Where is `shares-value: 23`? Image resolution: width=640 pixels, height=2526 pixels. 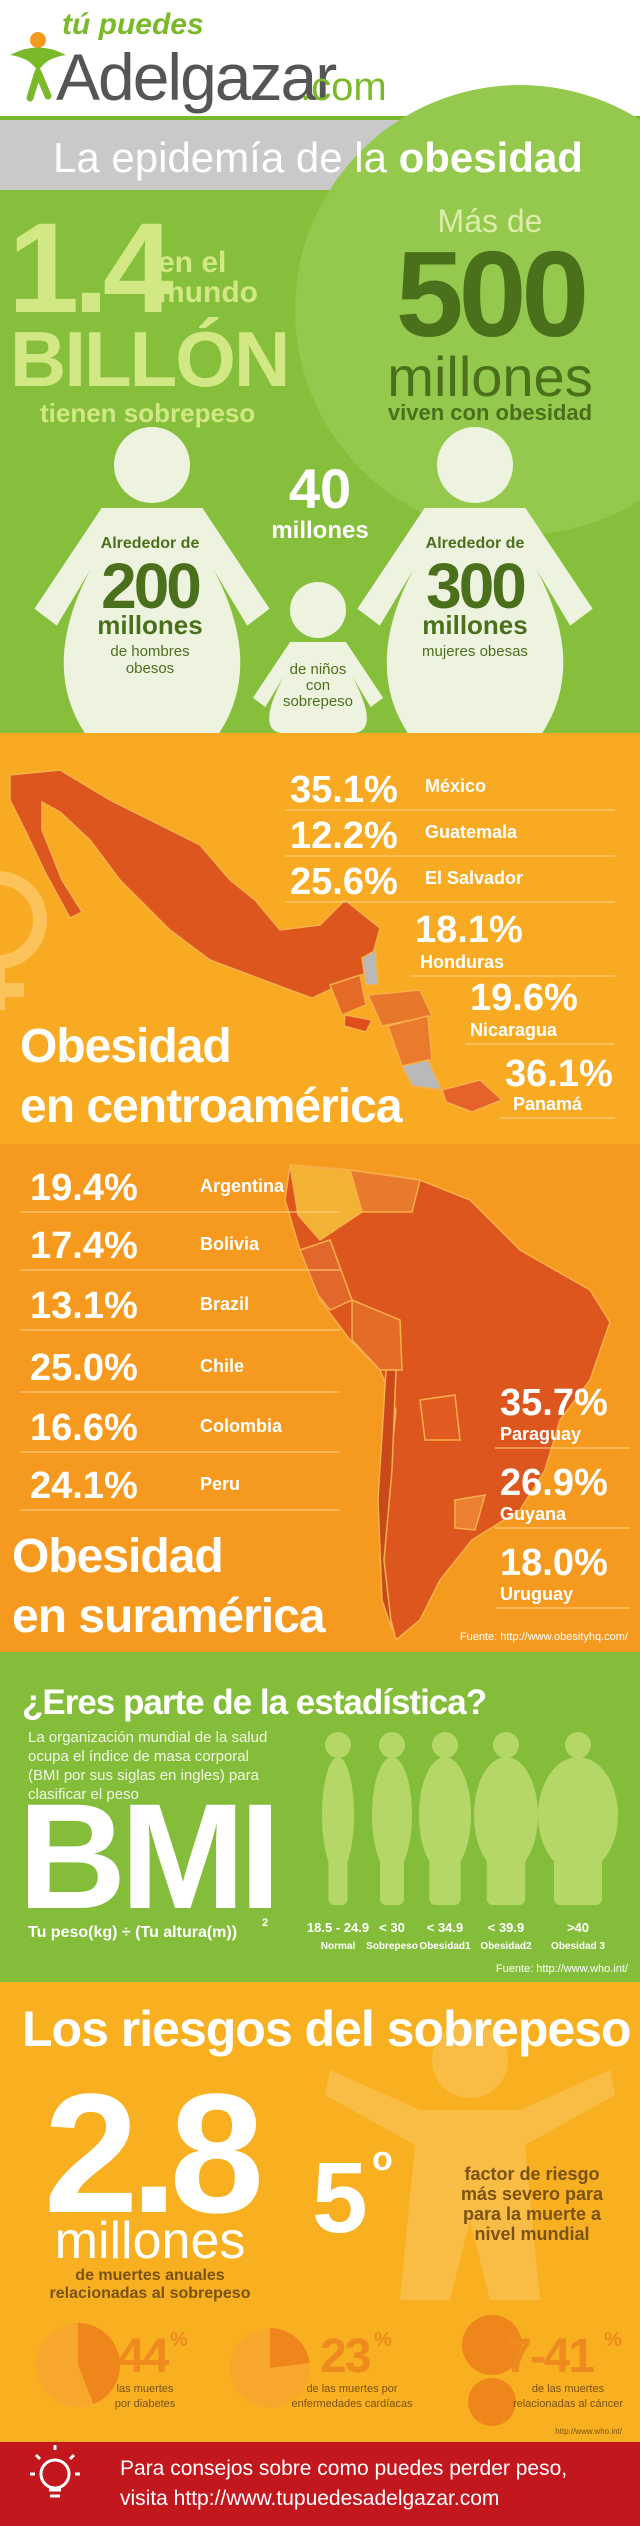 shares-value: 23 is located at coordinates (345, 2356).